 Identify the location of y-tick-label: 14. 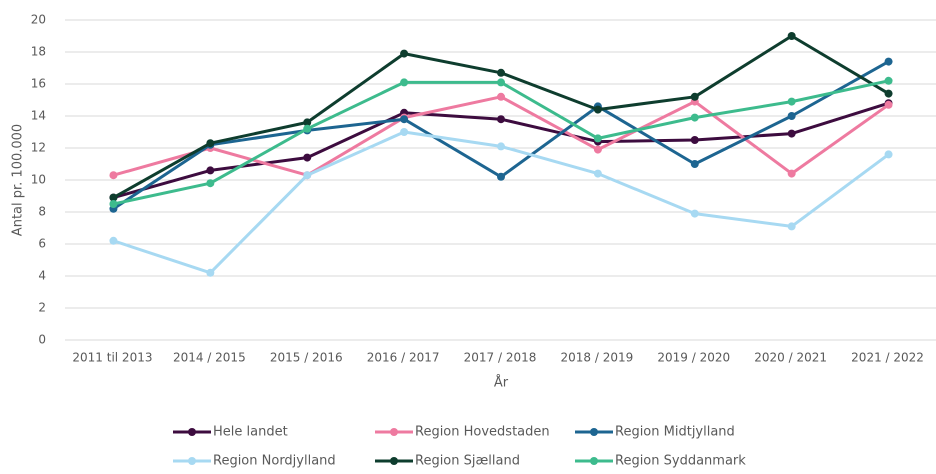
(38, 116).